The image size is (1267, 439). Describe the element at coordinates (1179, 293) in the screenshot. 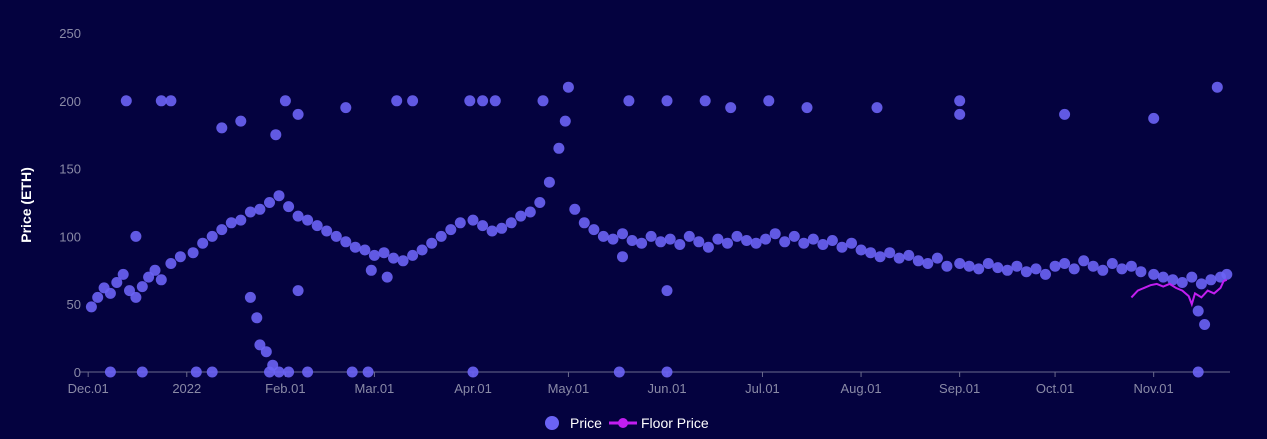

I see `floor-price-line` at that location.